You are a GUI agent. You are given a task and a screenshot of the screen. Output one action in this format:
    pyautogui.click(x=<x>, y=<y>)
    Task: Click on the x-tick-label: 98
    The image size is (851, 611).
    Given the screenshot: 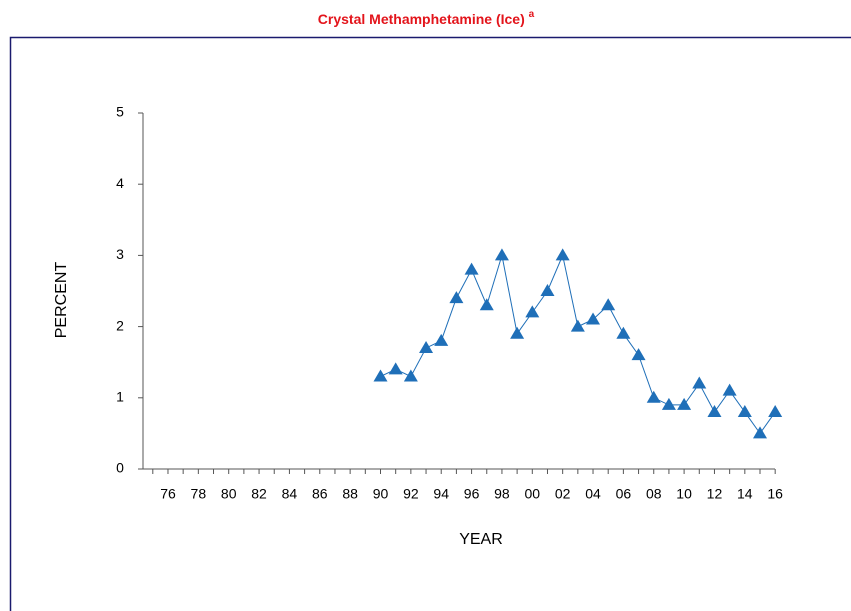 What is the action you would take?
    pyautogui.click(x=502, y=494)
    